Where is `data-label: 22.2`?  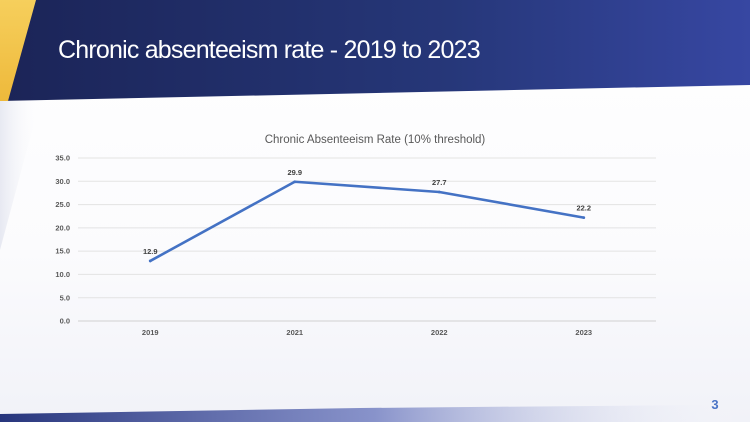 data-label: 22.2 is located at coordinates (583, 208).